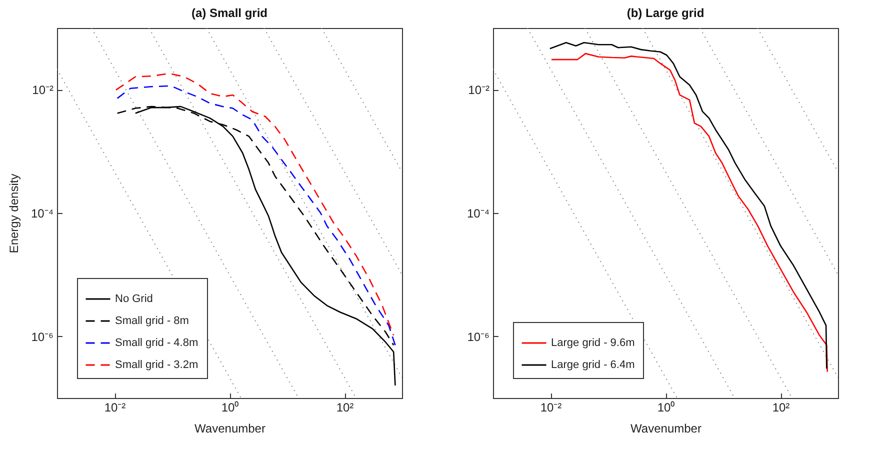 The image size is (888, 461). What do you see at coordinates (593, 365) in the screenshot?
I see `legend-label: Large grid - 6.4m` at bounding box center [593, 365].